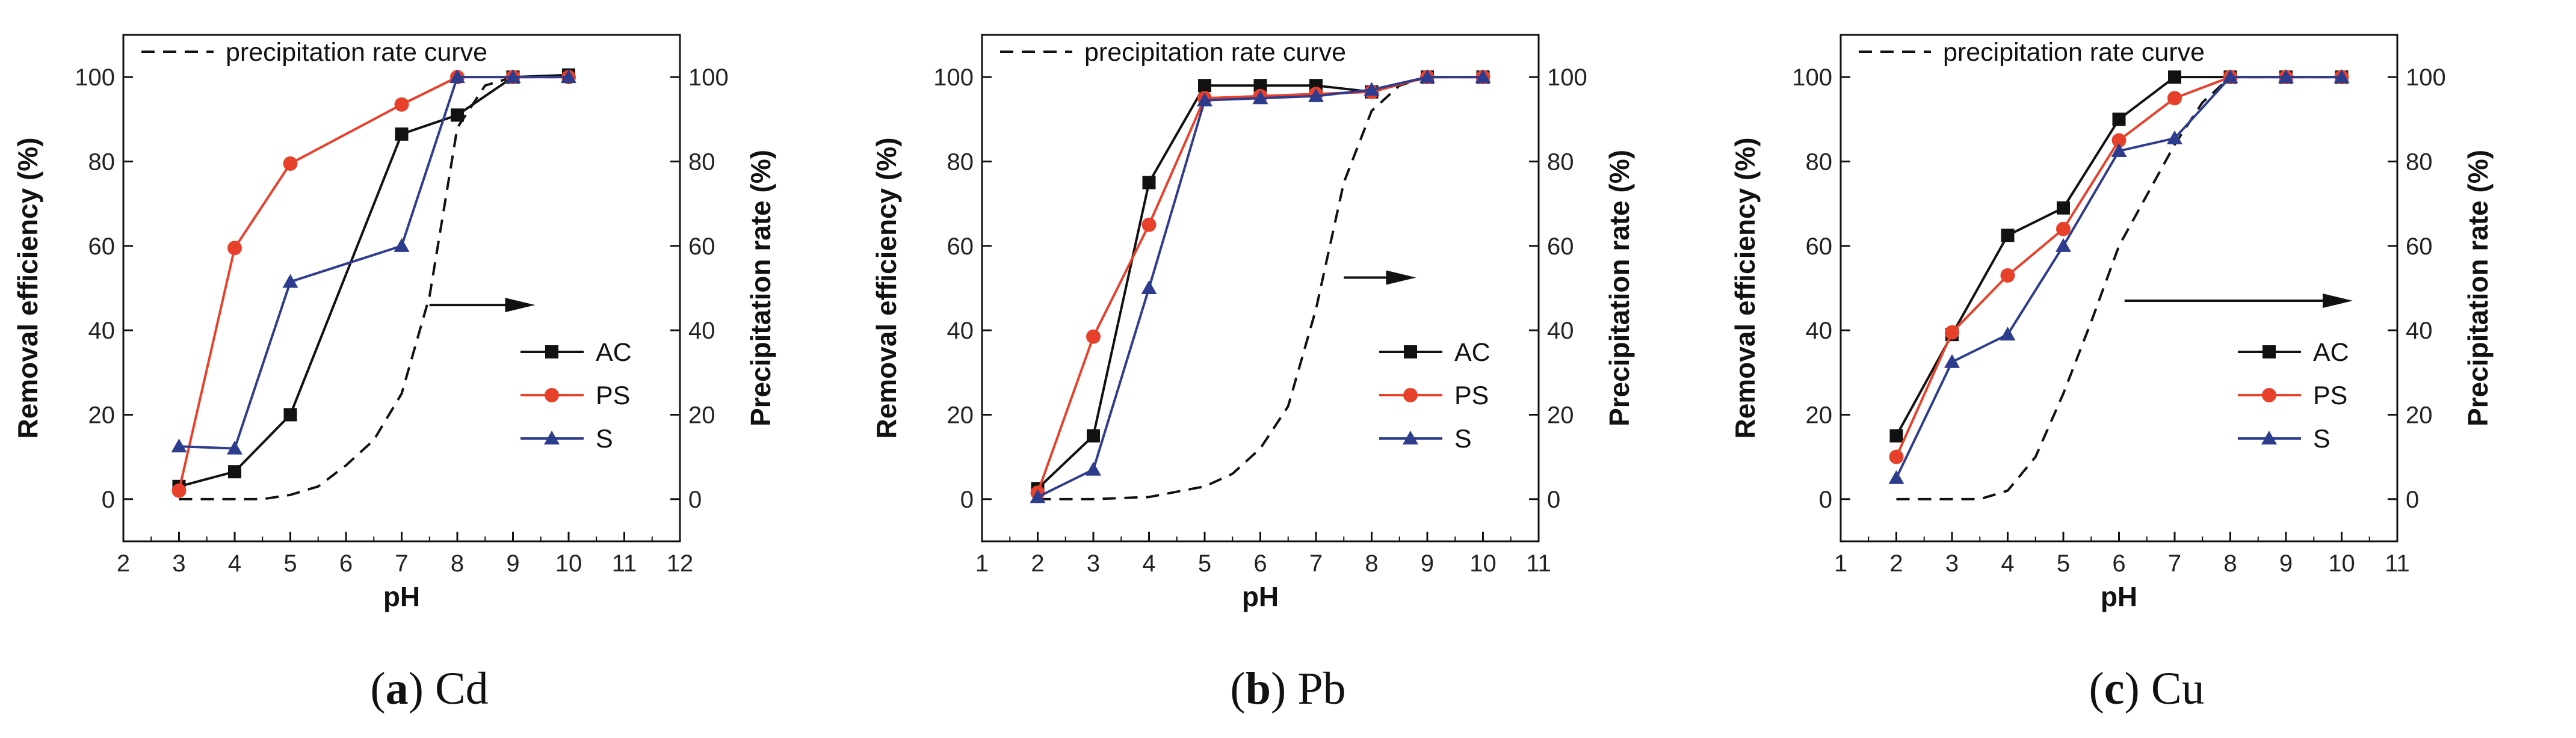  Describe the element at coordinates (2419, 246) in the screenshot. I see `p3-y2-tick-label-3: 60` at that location.